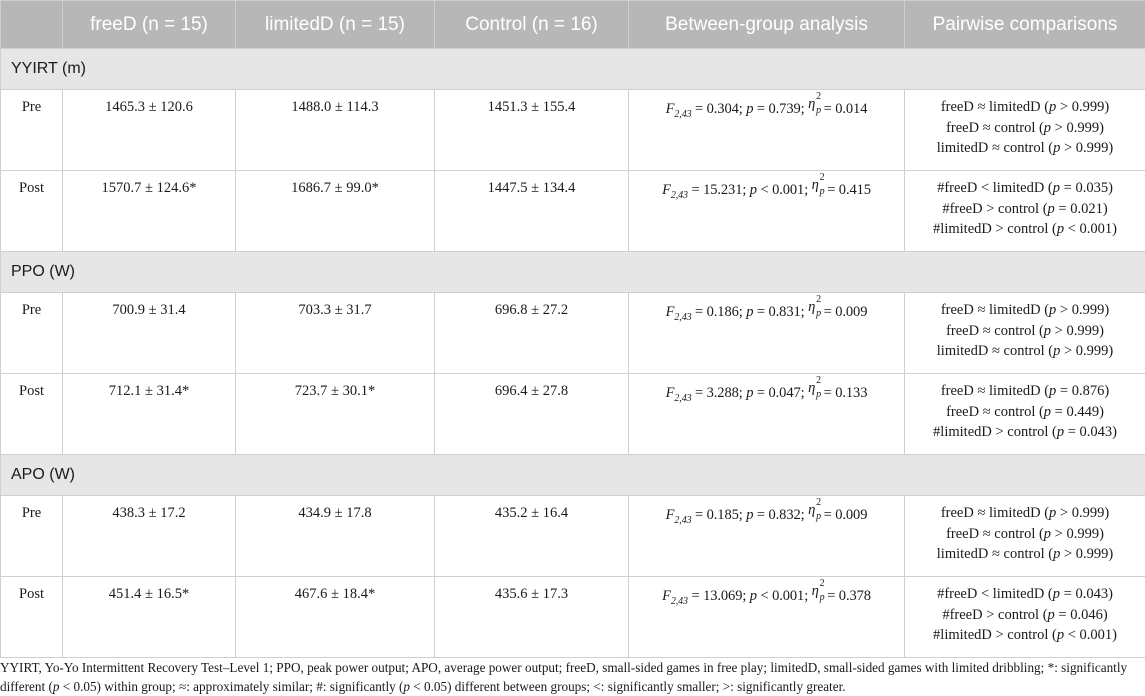  I want to click on f-value: = 3.288;, so click(719, 393).